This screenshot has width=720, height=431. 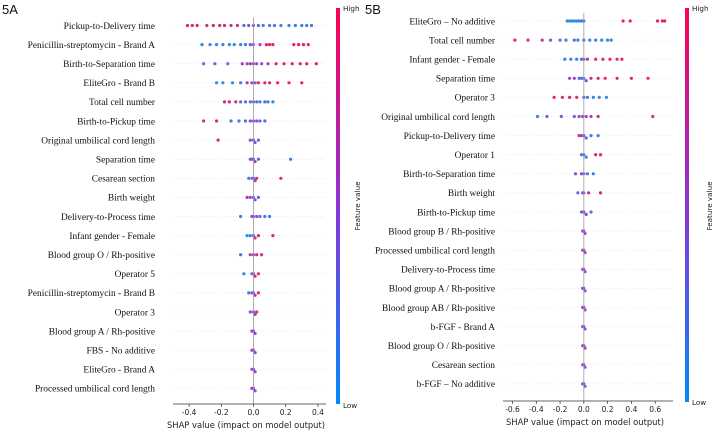 What do you see at coordinates (350, 405) in the screenshot?
I see `panel-a-colorbar-low: Low` at bounding box center [350, 405].